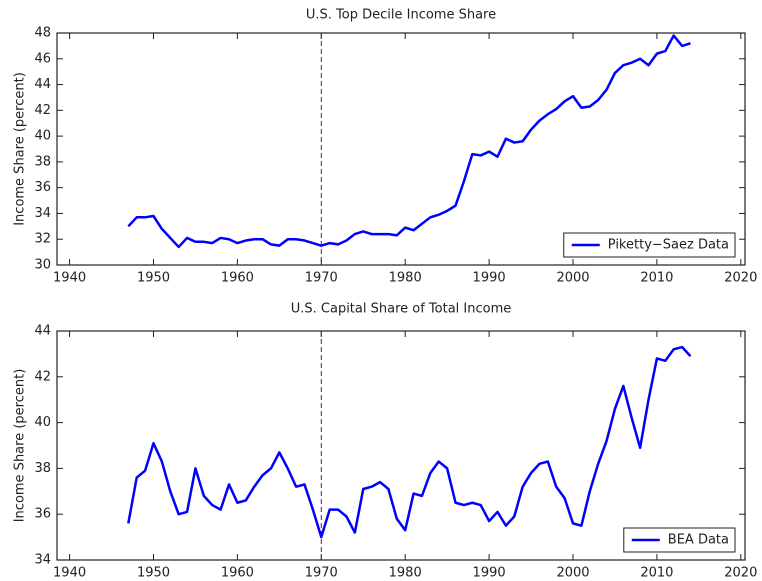 The image size is (762, 581). Describe the element at coordinates (42, 265) in the screenshot. I see `y-tick-label: 30` at that location.